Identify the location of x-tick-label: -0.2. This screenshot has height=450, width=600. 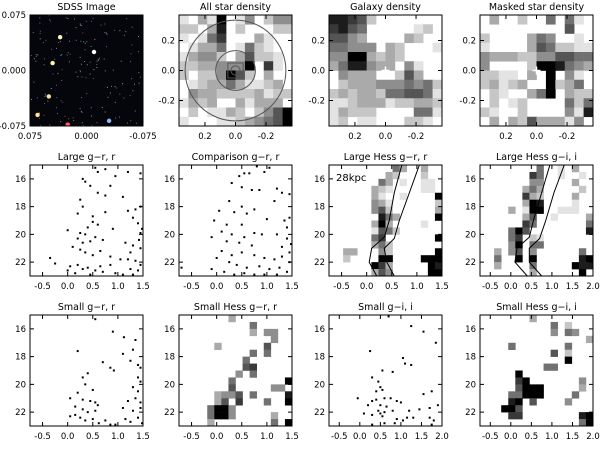
(416, 137).